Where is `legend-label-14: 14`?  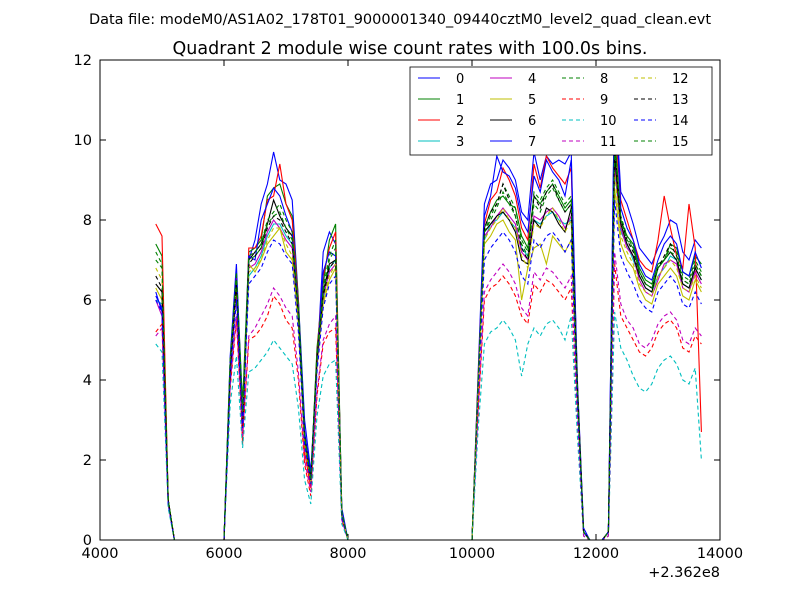 legend-label-14: 14 is located at coordinates (680, 121).